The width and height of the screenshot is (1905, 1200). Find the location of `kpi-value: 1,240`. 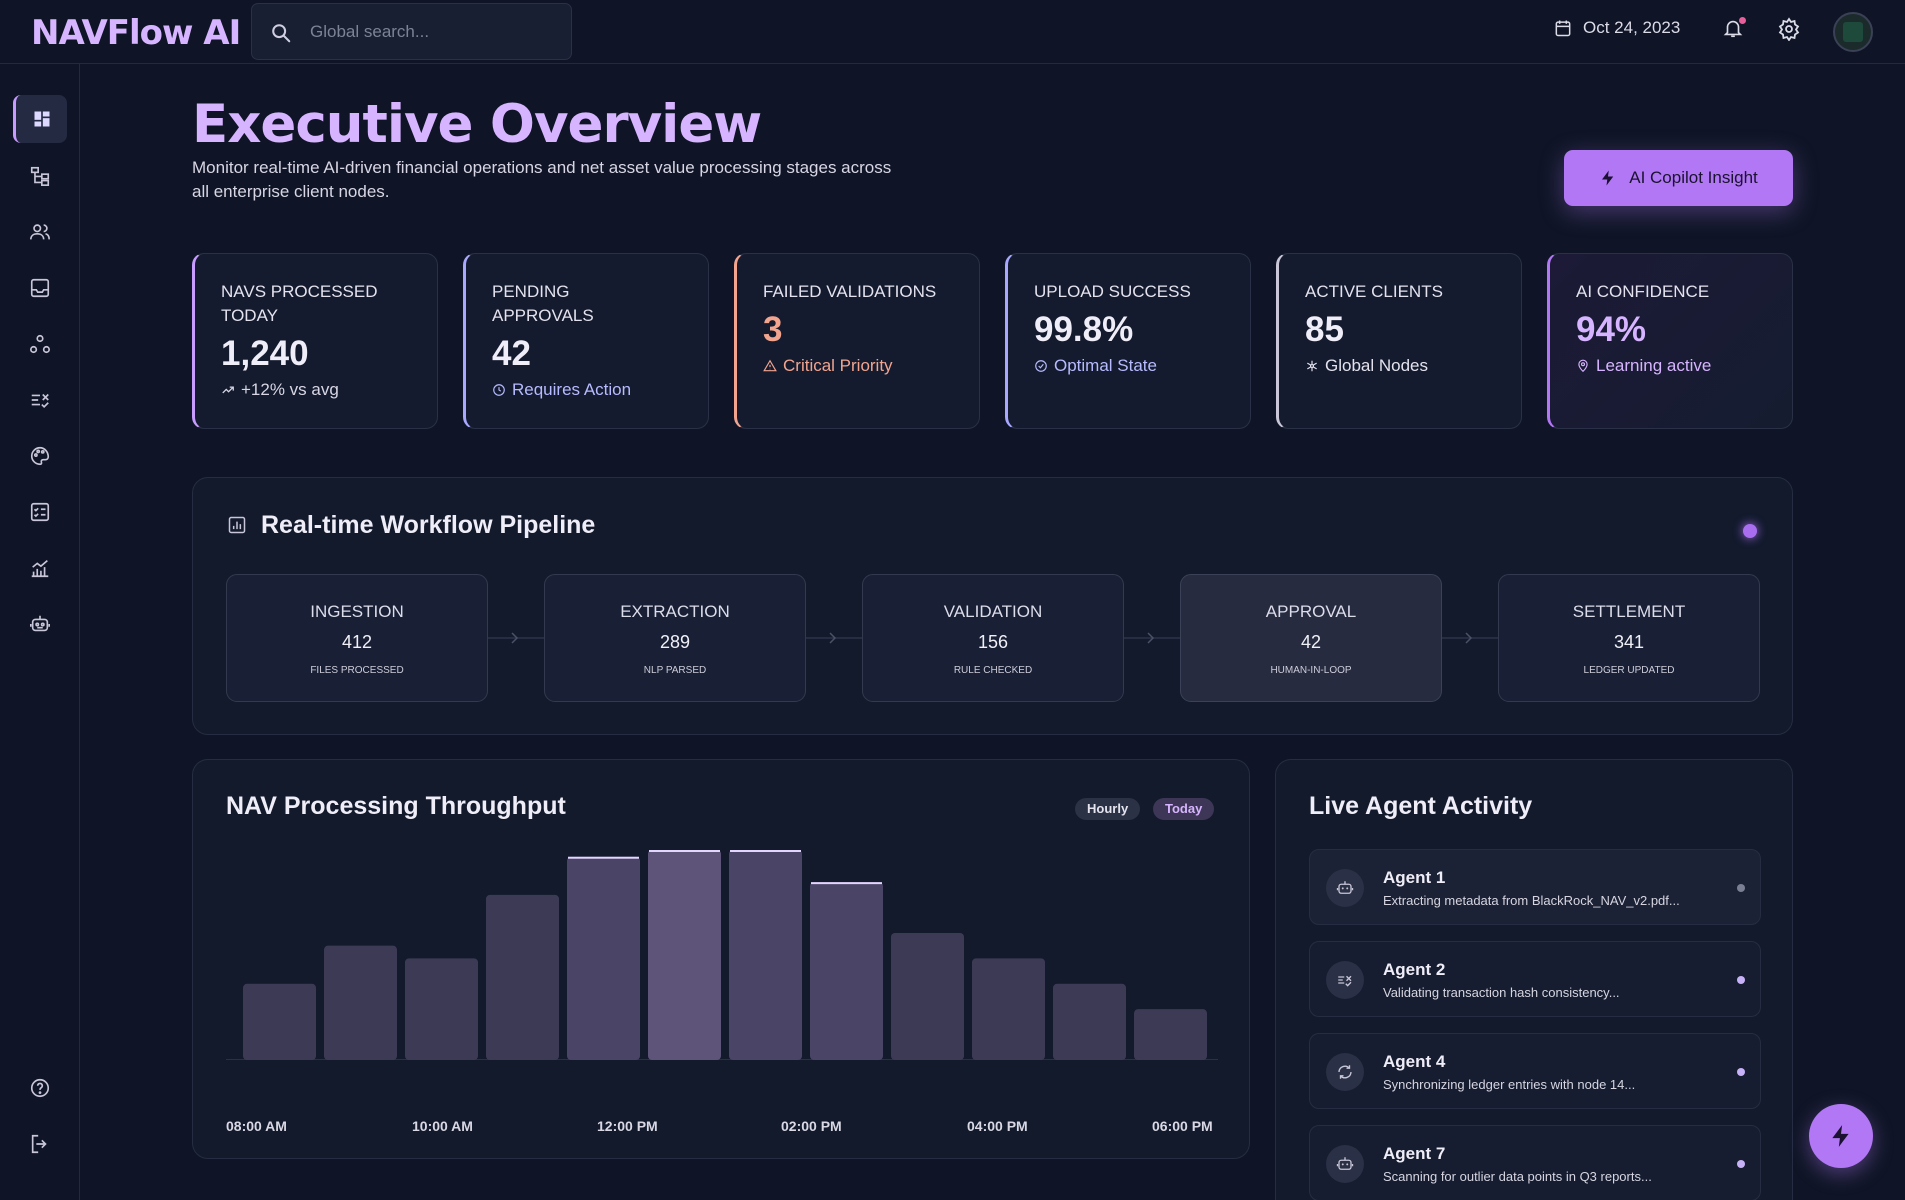

kpi-value: 1,240 is located at coordinates (265, 353).